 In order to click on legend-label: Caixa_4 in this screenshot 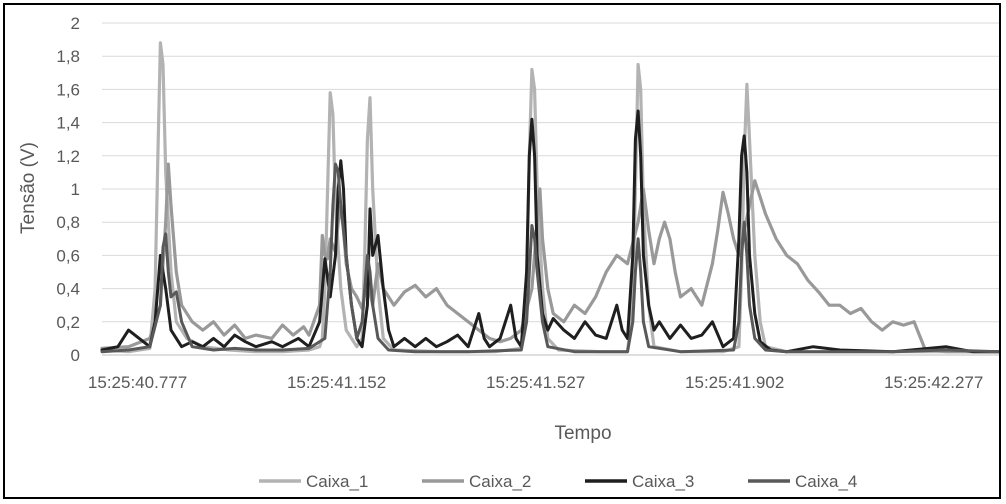, I will do `click(826, 481)`.